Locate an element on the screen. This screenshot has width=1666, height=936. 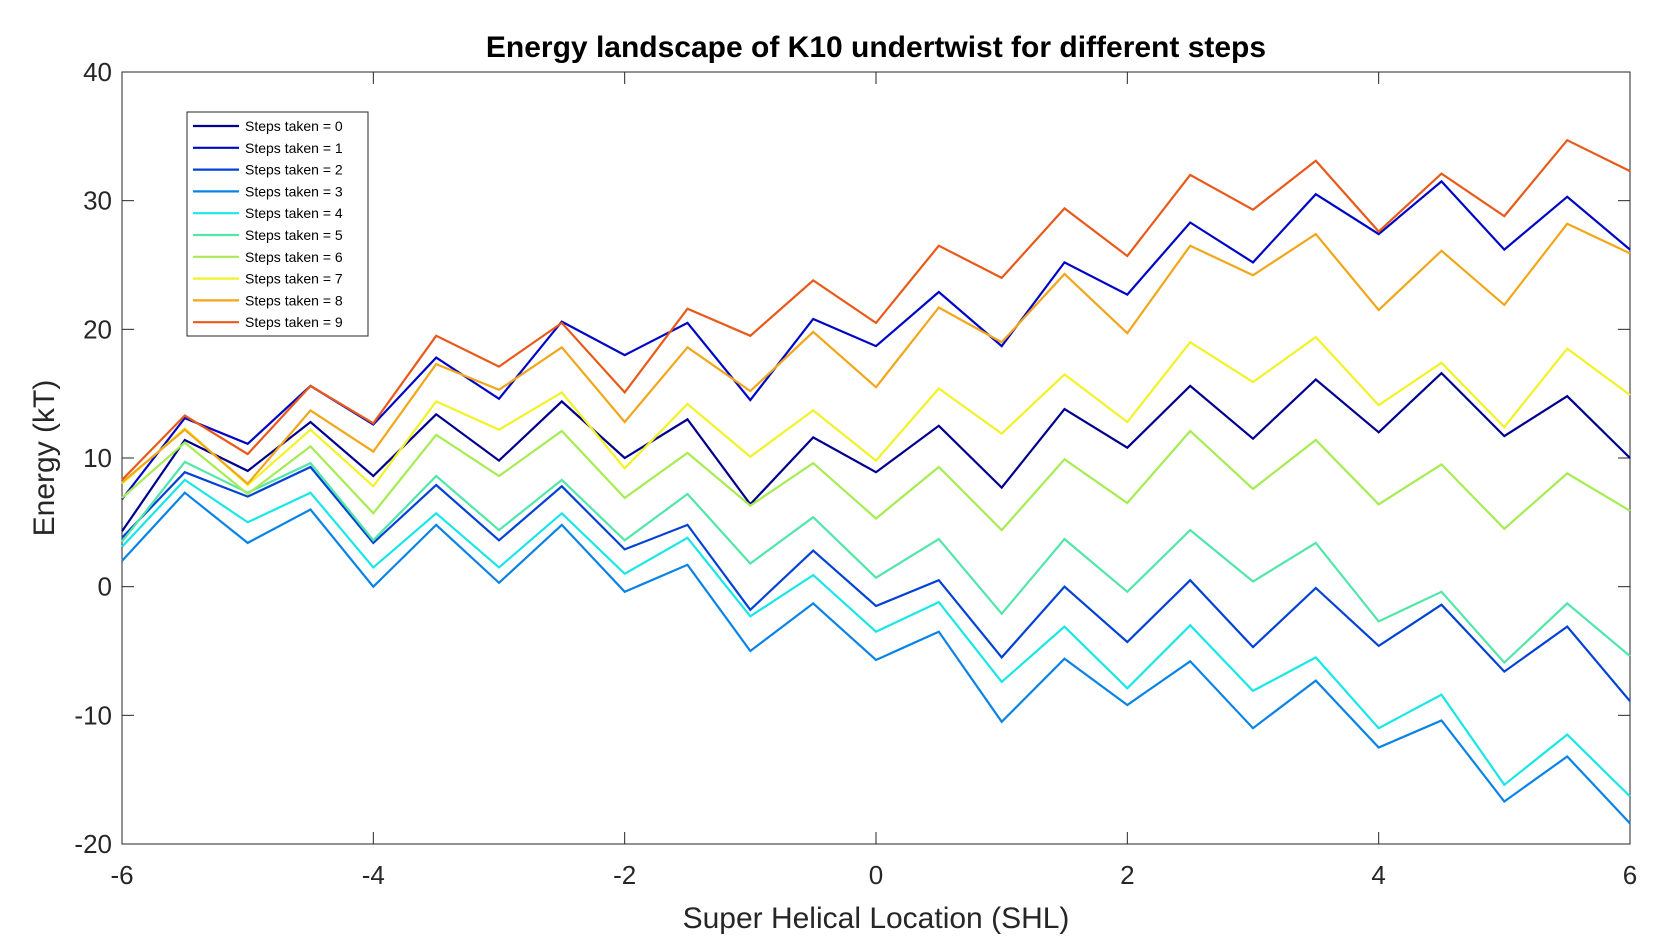
legend-label-3: Steps taken = 3 is located at coordinates (294, 191).